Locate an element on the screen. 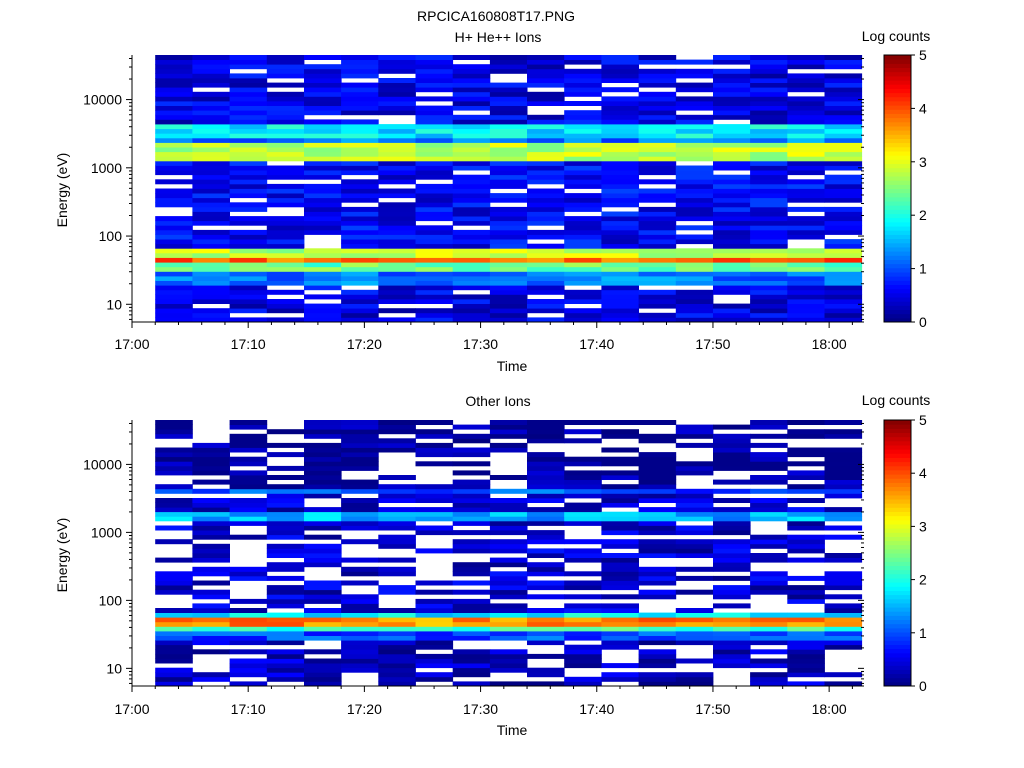 The image size is (1024, 768). colorbar-tick-label: 0 is located at coordinates (923, 322).